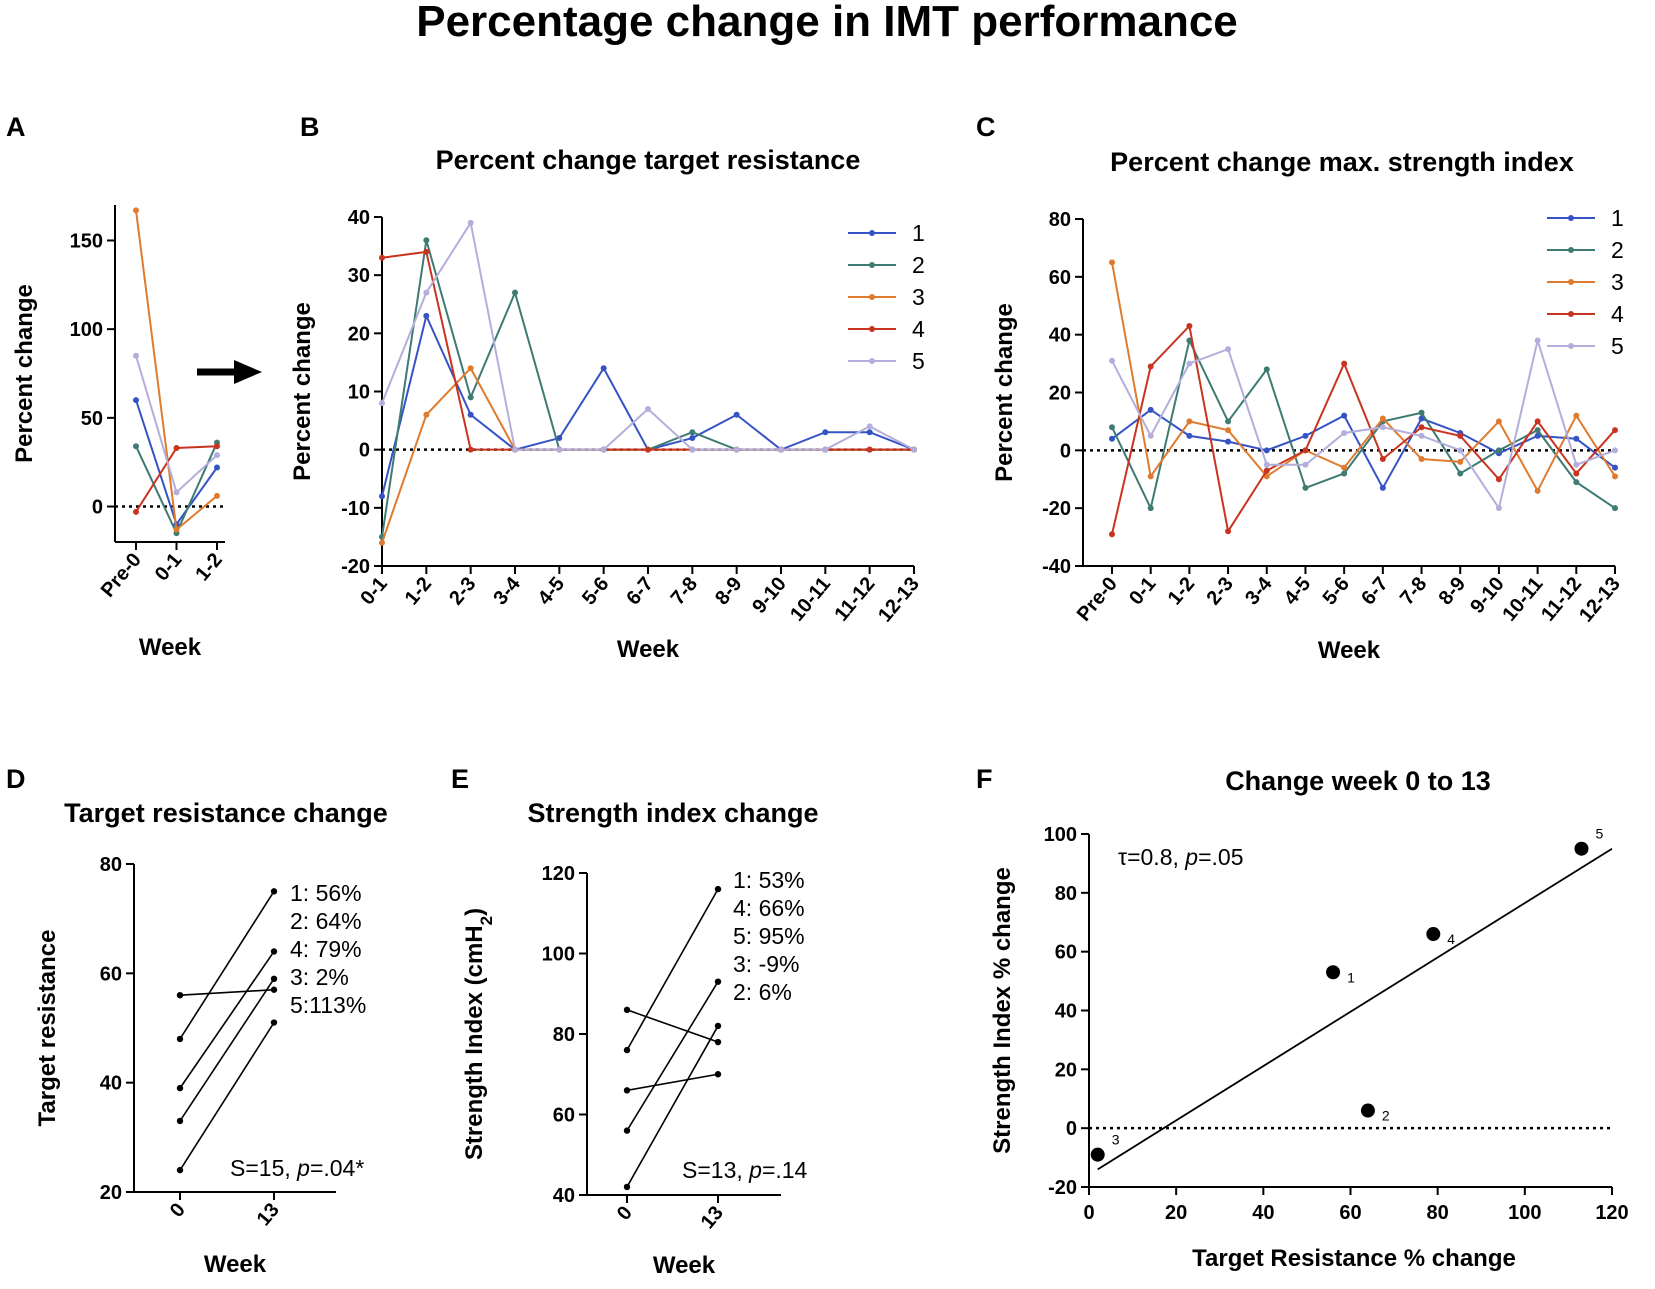 Image resolution: width=1655 pixels, height=1289 pixels. What do you see at coordinates (326, 893) in the screenshot?
I see `series-end-label-1: 1: 56%` at bounding box center [326, 893].